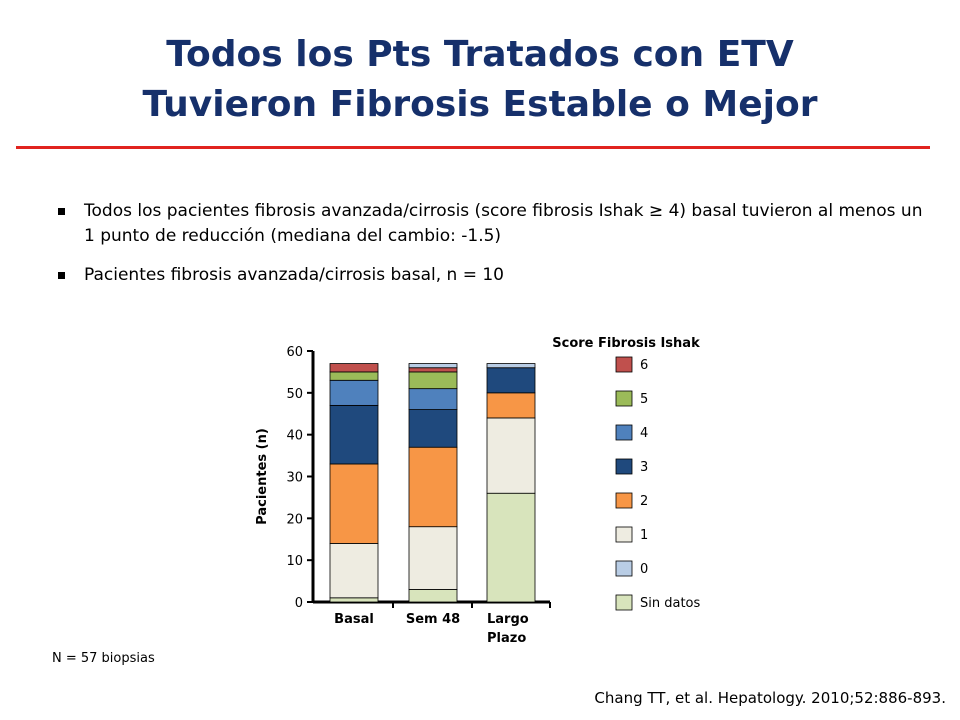  Describe the element at coordinates (103, 658) in the screenshot. I see `sample-size-note: N = 57 biopsias` at that location.